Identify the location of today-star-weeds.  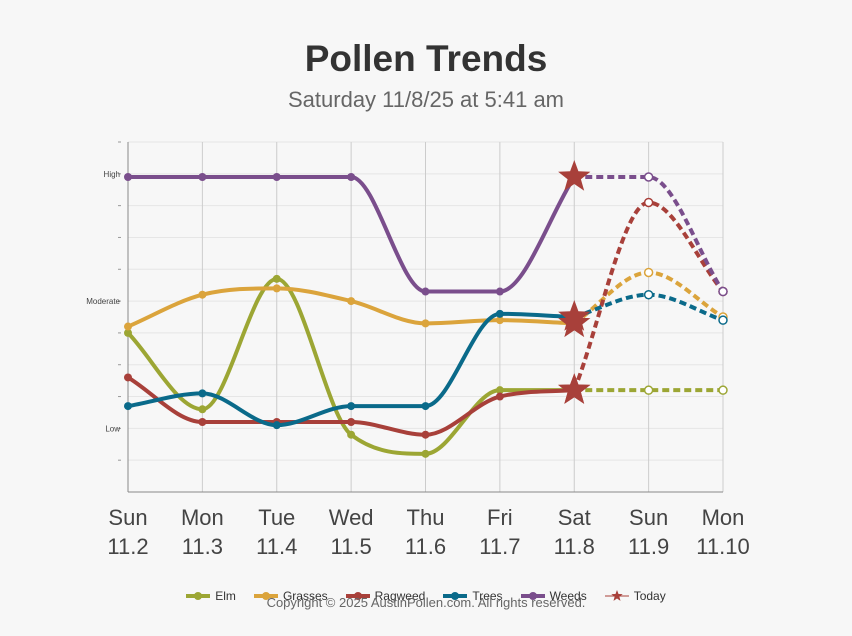
(574, 175).